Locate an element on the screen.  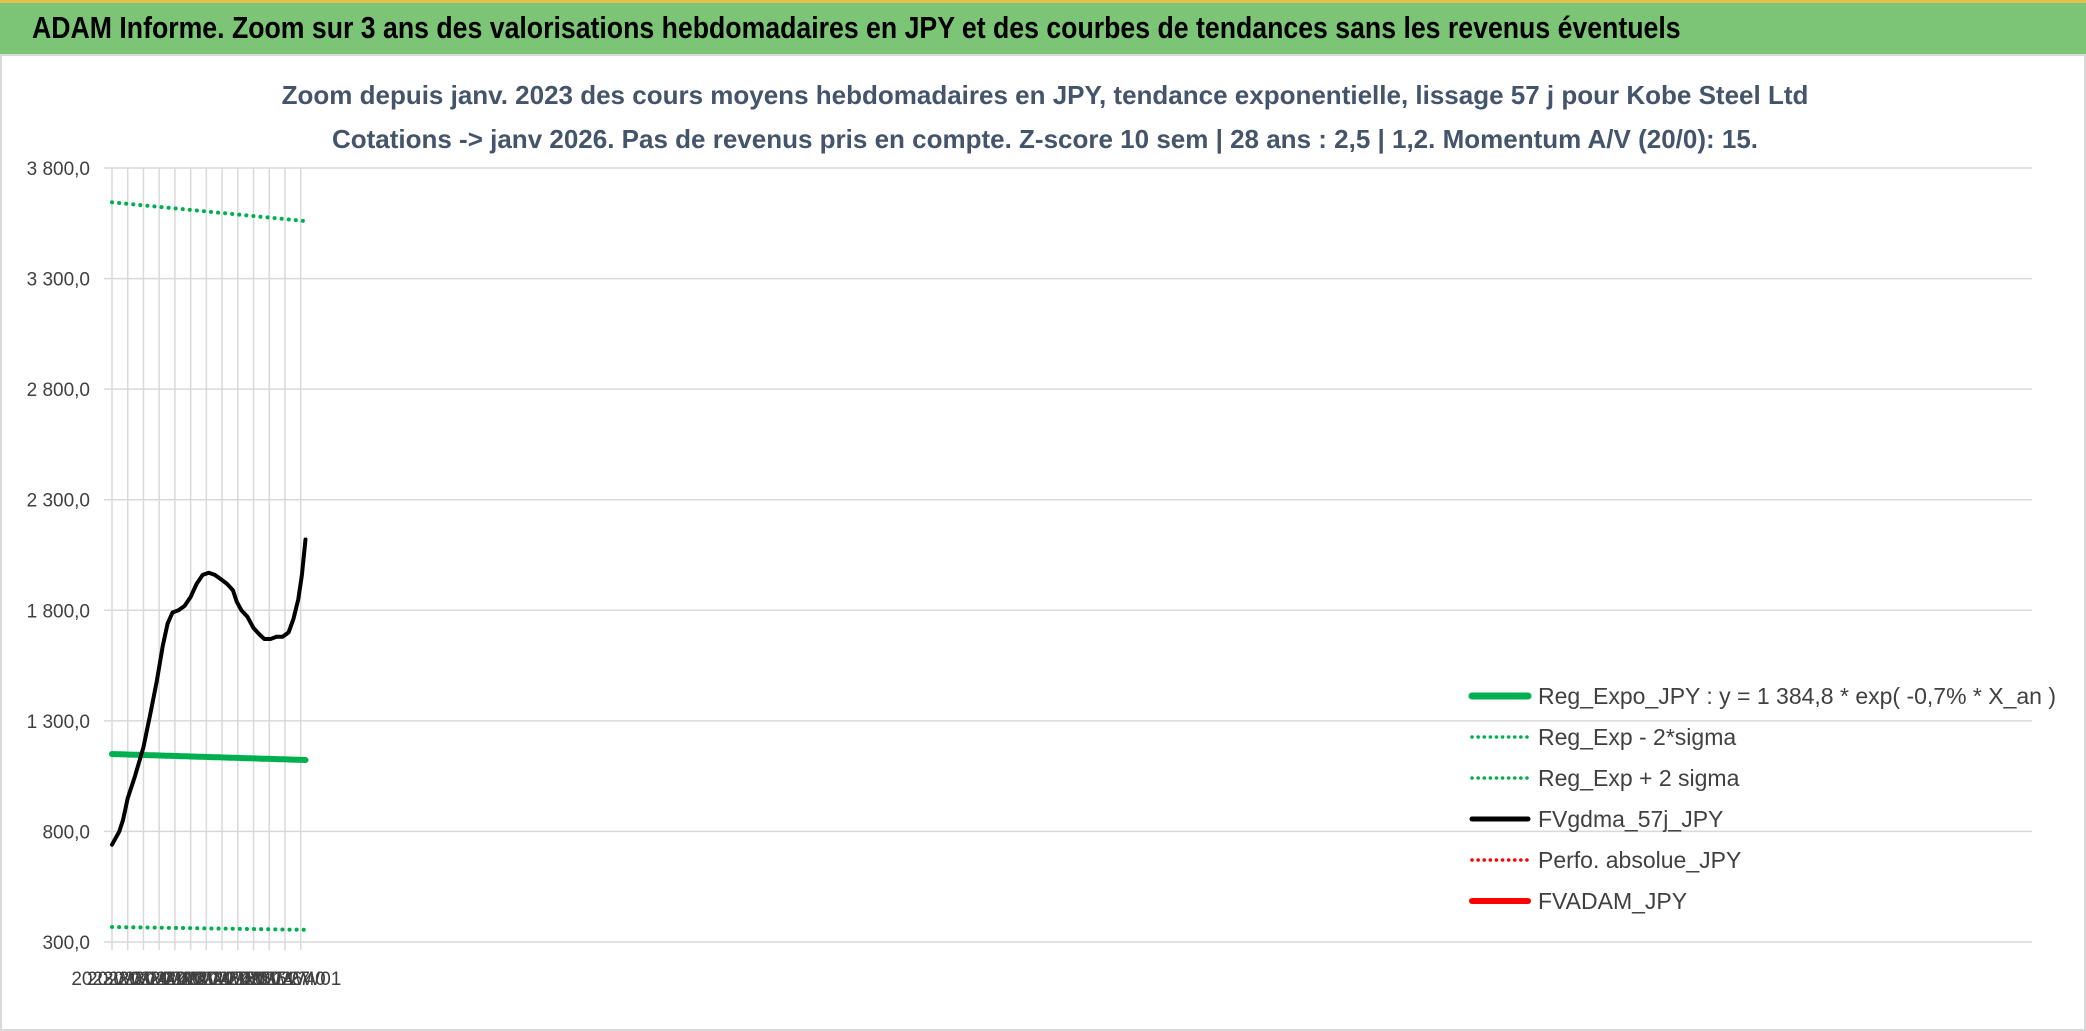
y-tick-label: 300,0 is located at coordinates (66, 943).